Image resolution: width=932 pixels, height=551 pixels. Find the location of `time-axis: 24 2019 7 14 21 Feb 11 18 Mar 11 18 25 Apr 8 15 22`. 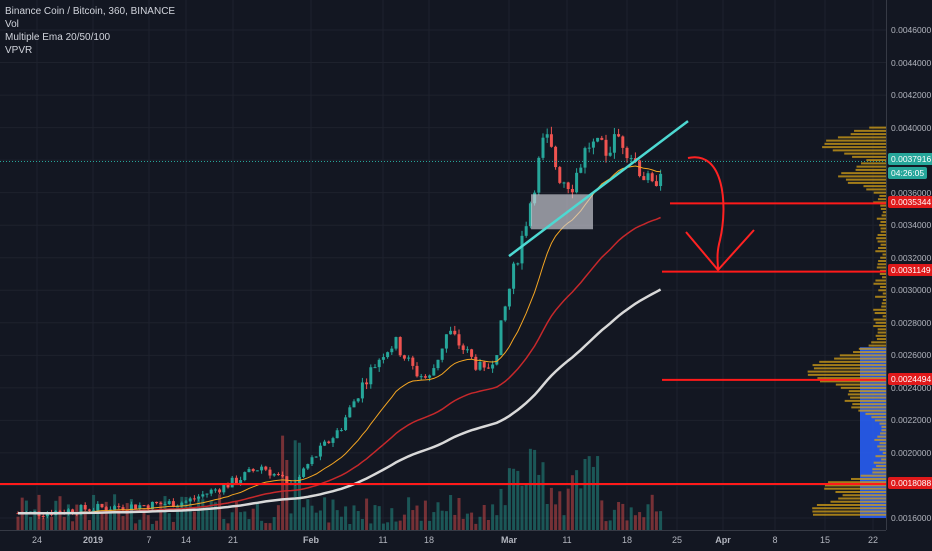

time-axis: 24 2019 7 14 21 Feb 11 18 Mar 11 18 25 Apr 8 15 22 is located at coordinates (443, 540).